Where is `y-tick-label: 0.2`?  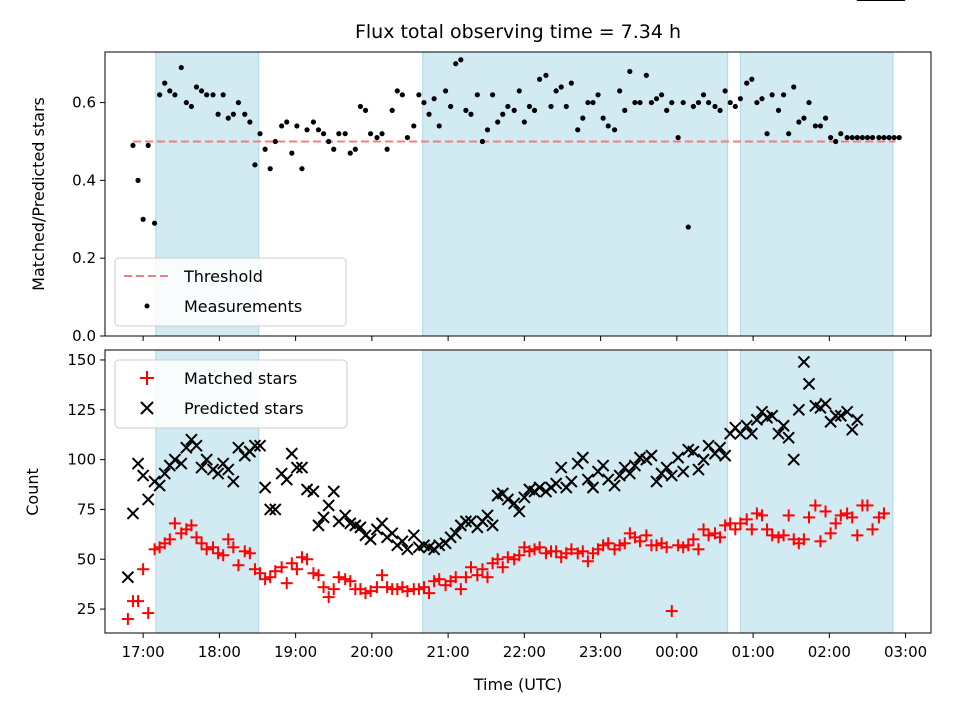
y-tick-label: 0.2 is located at coordinates (84, 258).